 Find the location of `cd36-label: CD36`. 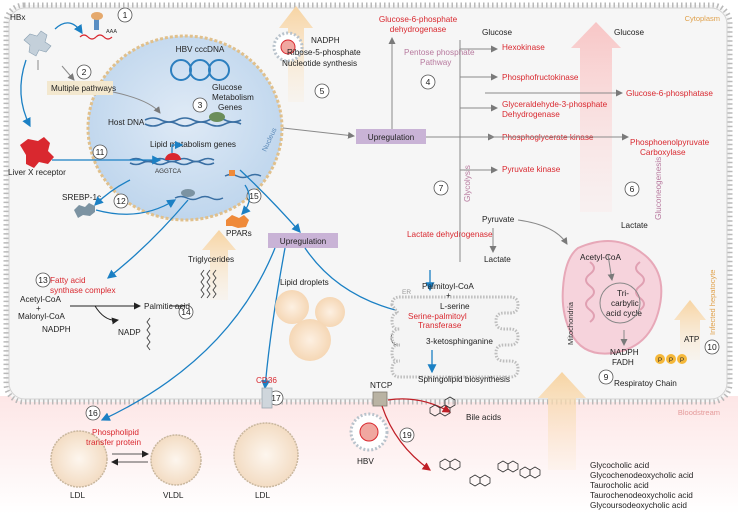

cd36-label: CD36 is located at coordinates (266, 380).